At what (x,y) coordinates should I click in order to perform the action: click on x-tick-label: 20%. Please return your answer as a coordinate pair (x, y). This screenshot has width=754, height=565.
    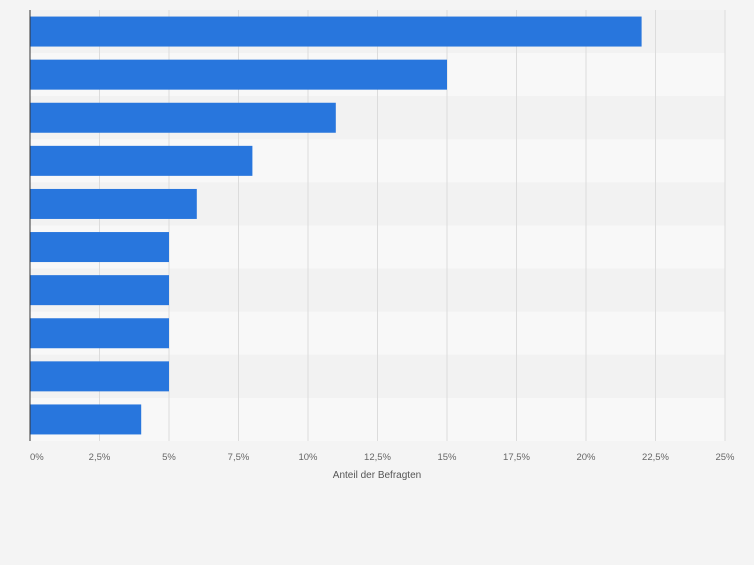
    Looking at the image, I should click on (586, 457).